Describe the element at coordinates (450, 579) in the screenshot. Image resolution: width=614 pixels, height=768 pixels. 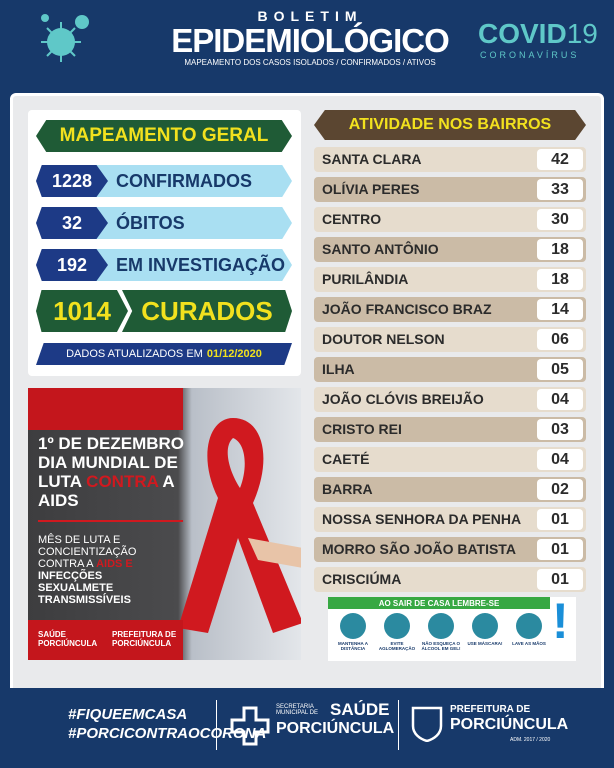
I see `neighborhood-row: CRISCIÚMA 01` at that location.